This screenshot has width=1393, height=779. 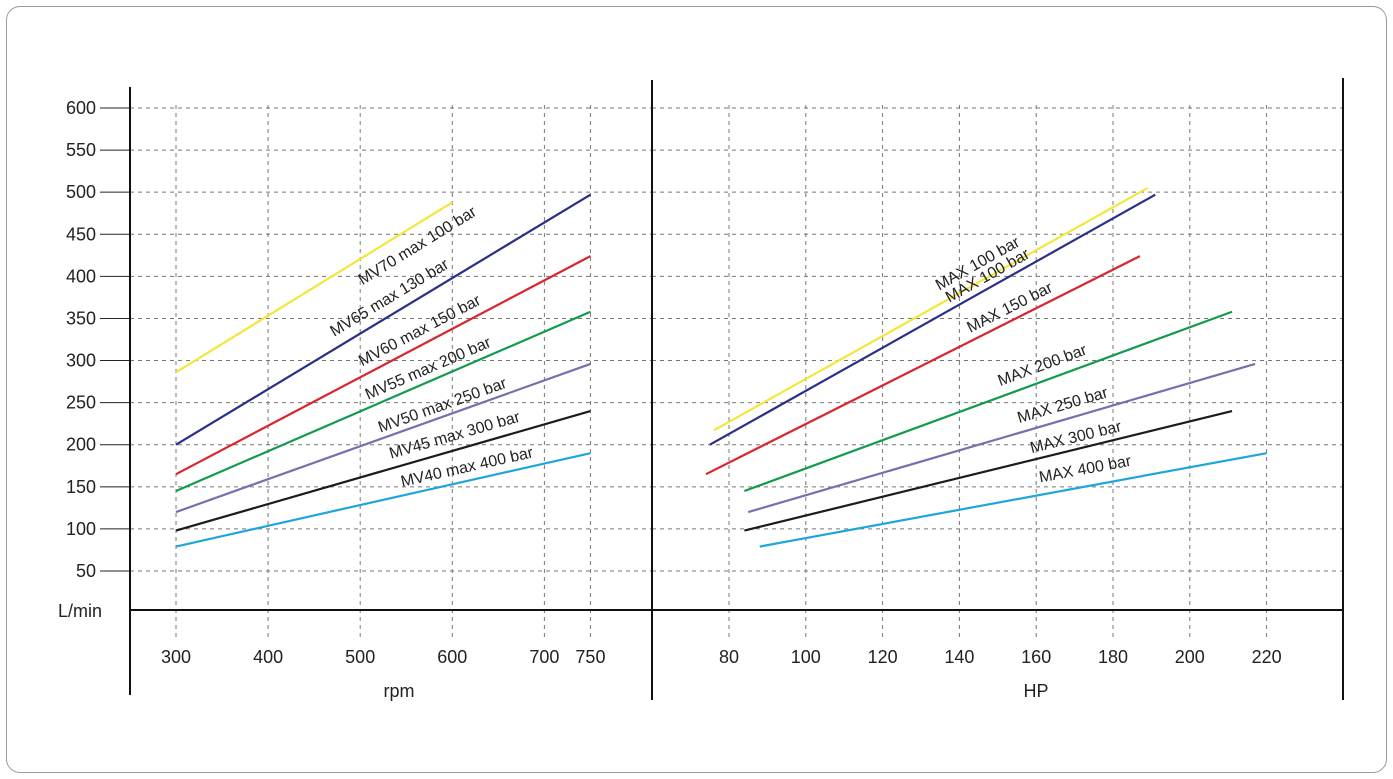 I want to click on y-tick-label: 400, so click(x=81, y=276).